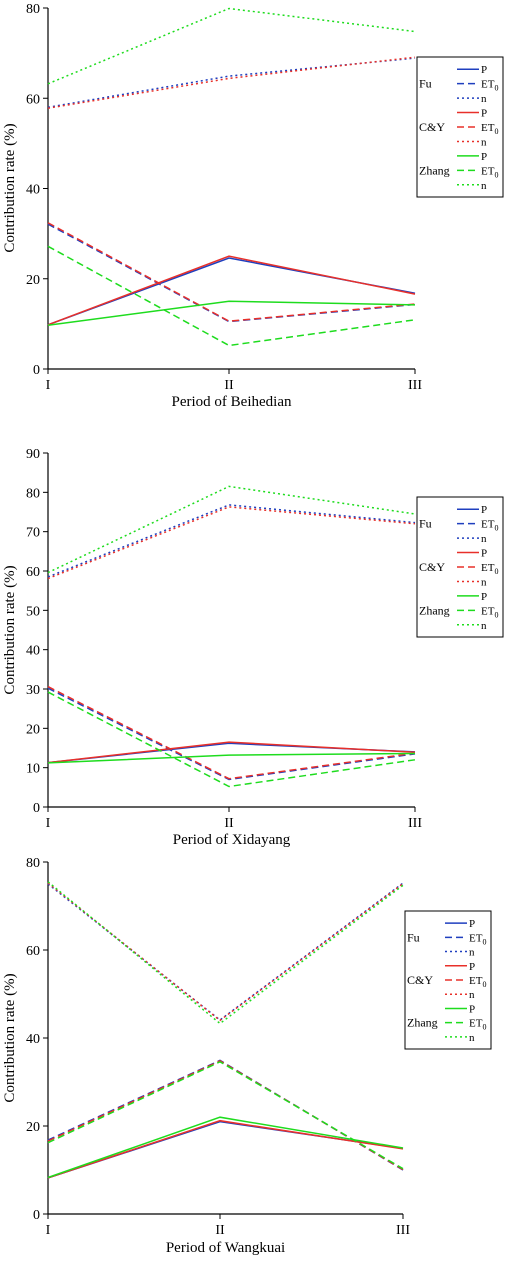 This screenshot has height=1263, width=505. Describe the element at coordinates (232, 840) in the screenshot. I see `x-axis-label: Period of Xidayang` at that location.